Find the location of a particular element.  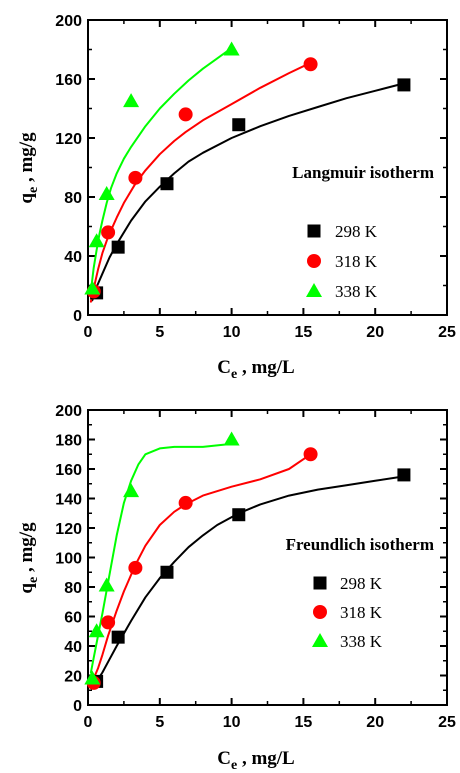

fit-curve-318k is located at coordinates (200, 568).